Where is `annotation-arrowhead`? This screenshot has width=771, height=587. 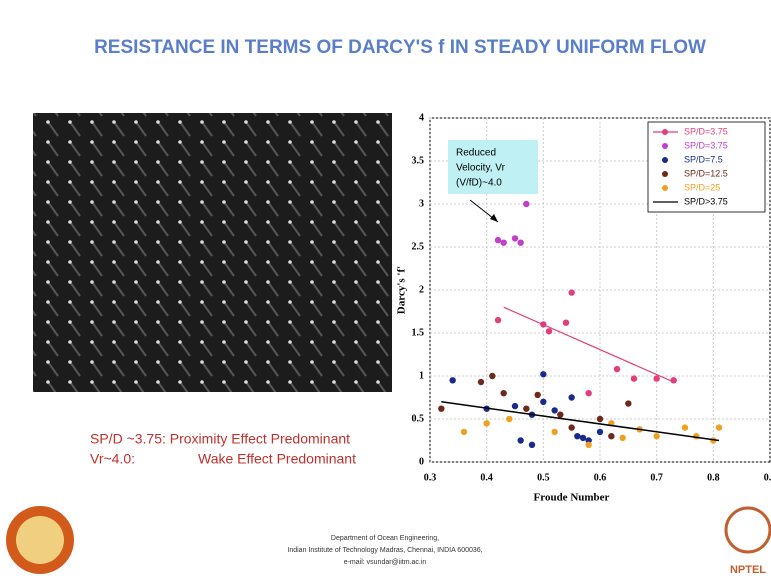 annotation-arrowhead is located at coordinates (494, 218).